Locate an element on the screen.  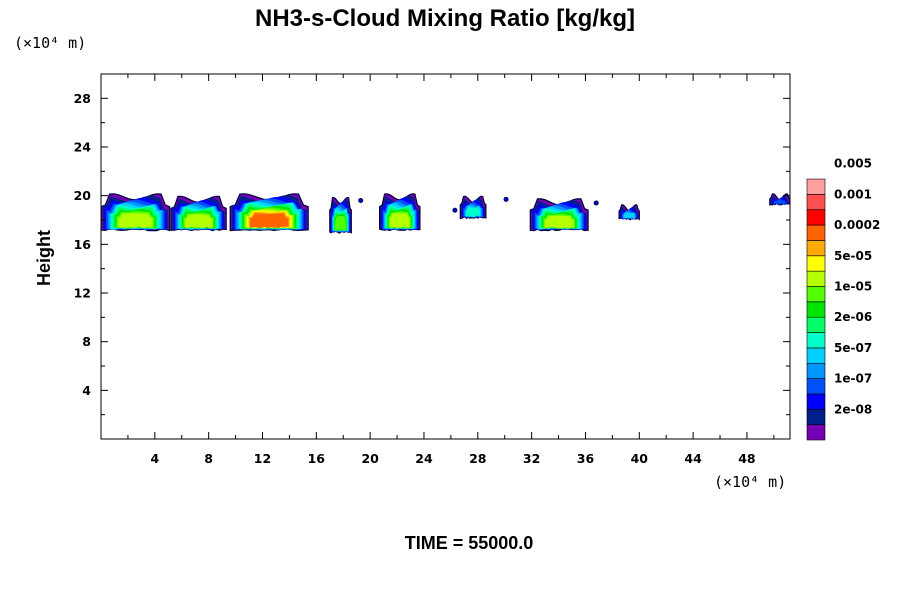
x-unit-label: (×10⁴ m) is located at coordinates (750, 482).